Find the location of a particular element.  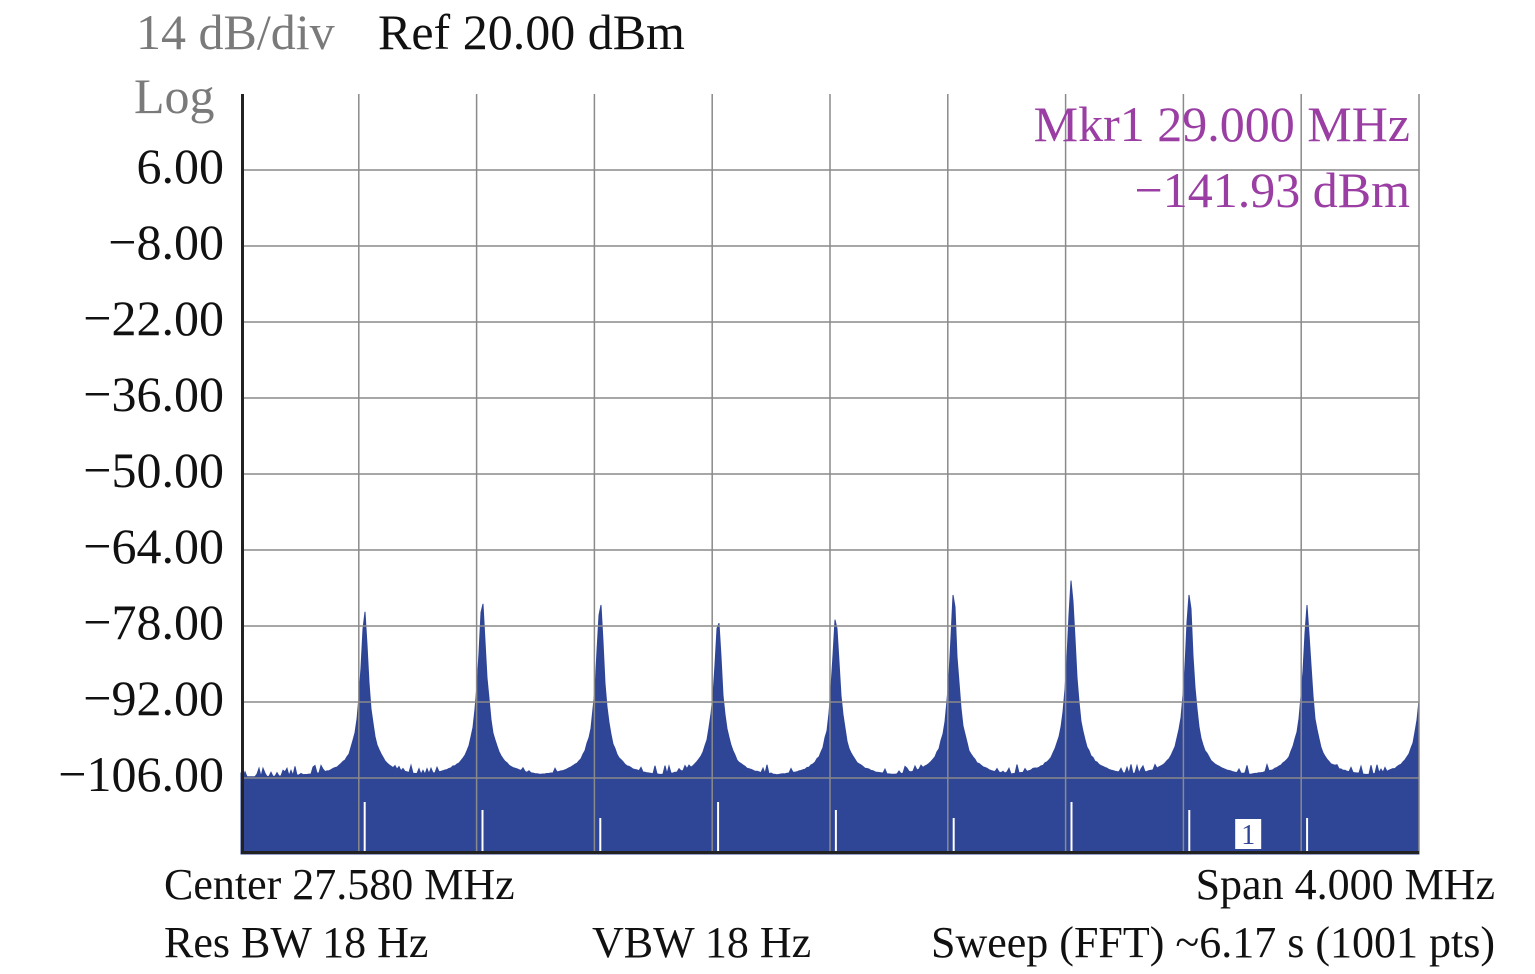

y-tick-label: −78.00 is located at coordinates (153, 622).